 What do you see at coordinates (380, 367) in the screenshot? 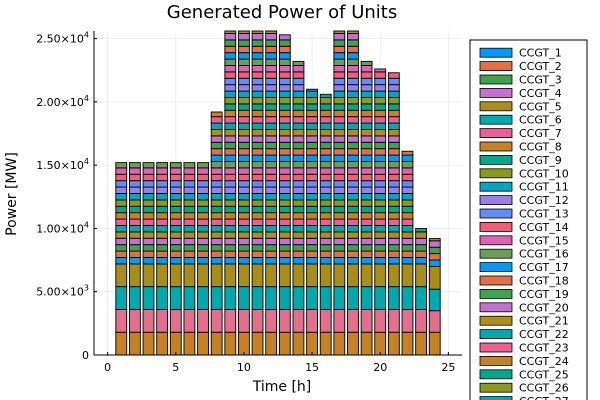
I see `x-tick-label: 20` at bounding box center [380, 367].